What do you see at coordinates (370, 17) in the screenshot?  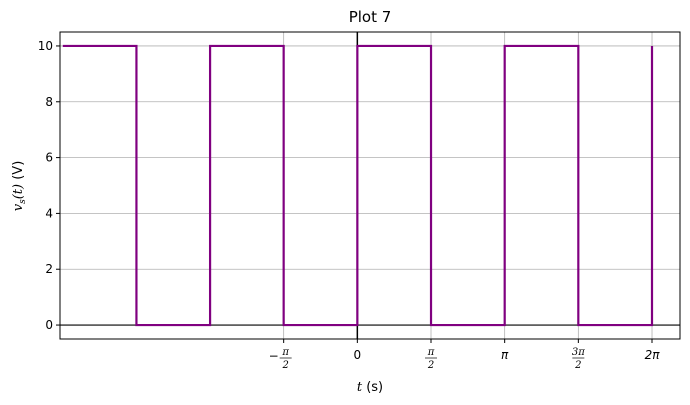 I see `chart-title: Plot 7` at bounding box center [370, 17].